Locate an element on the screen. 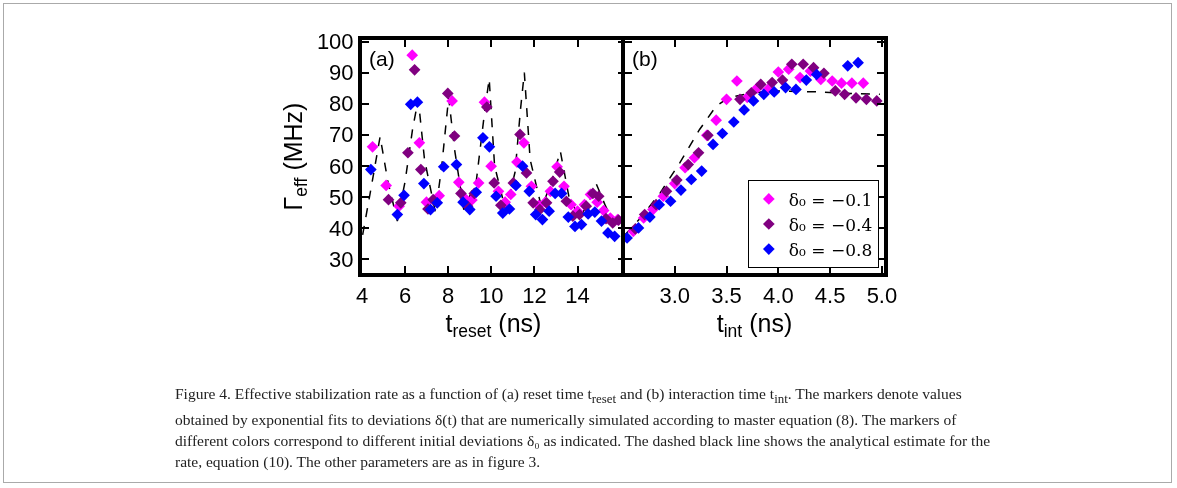 The width and height of the screenshot is (1177, 488). y-tick-label: 100 is located at coordinates (335, 42).